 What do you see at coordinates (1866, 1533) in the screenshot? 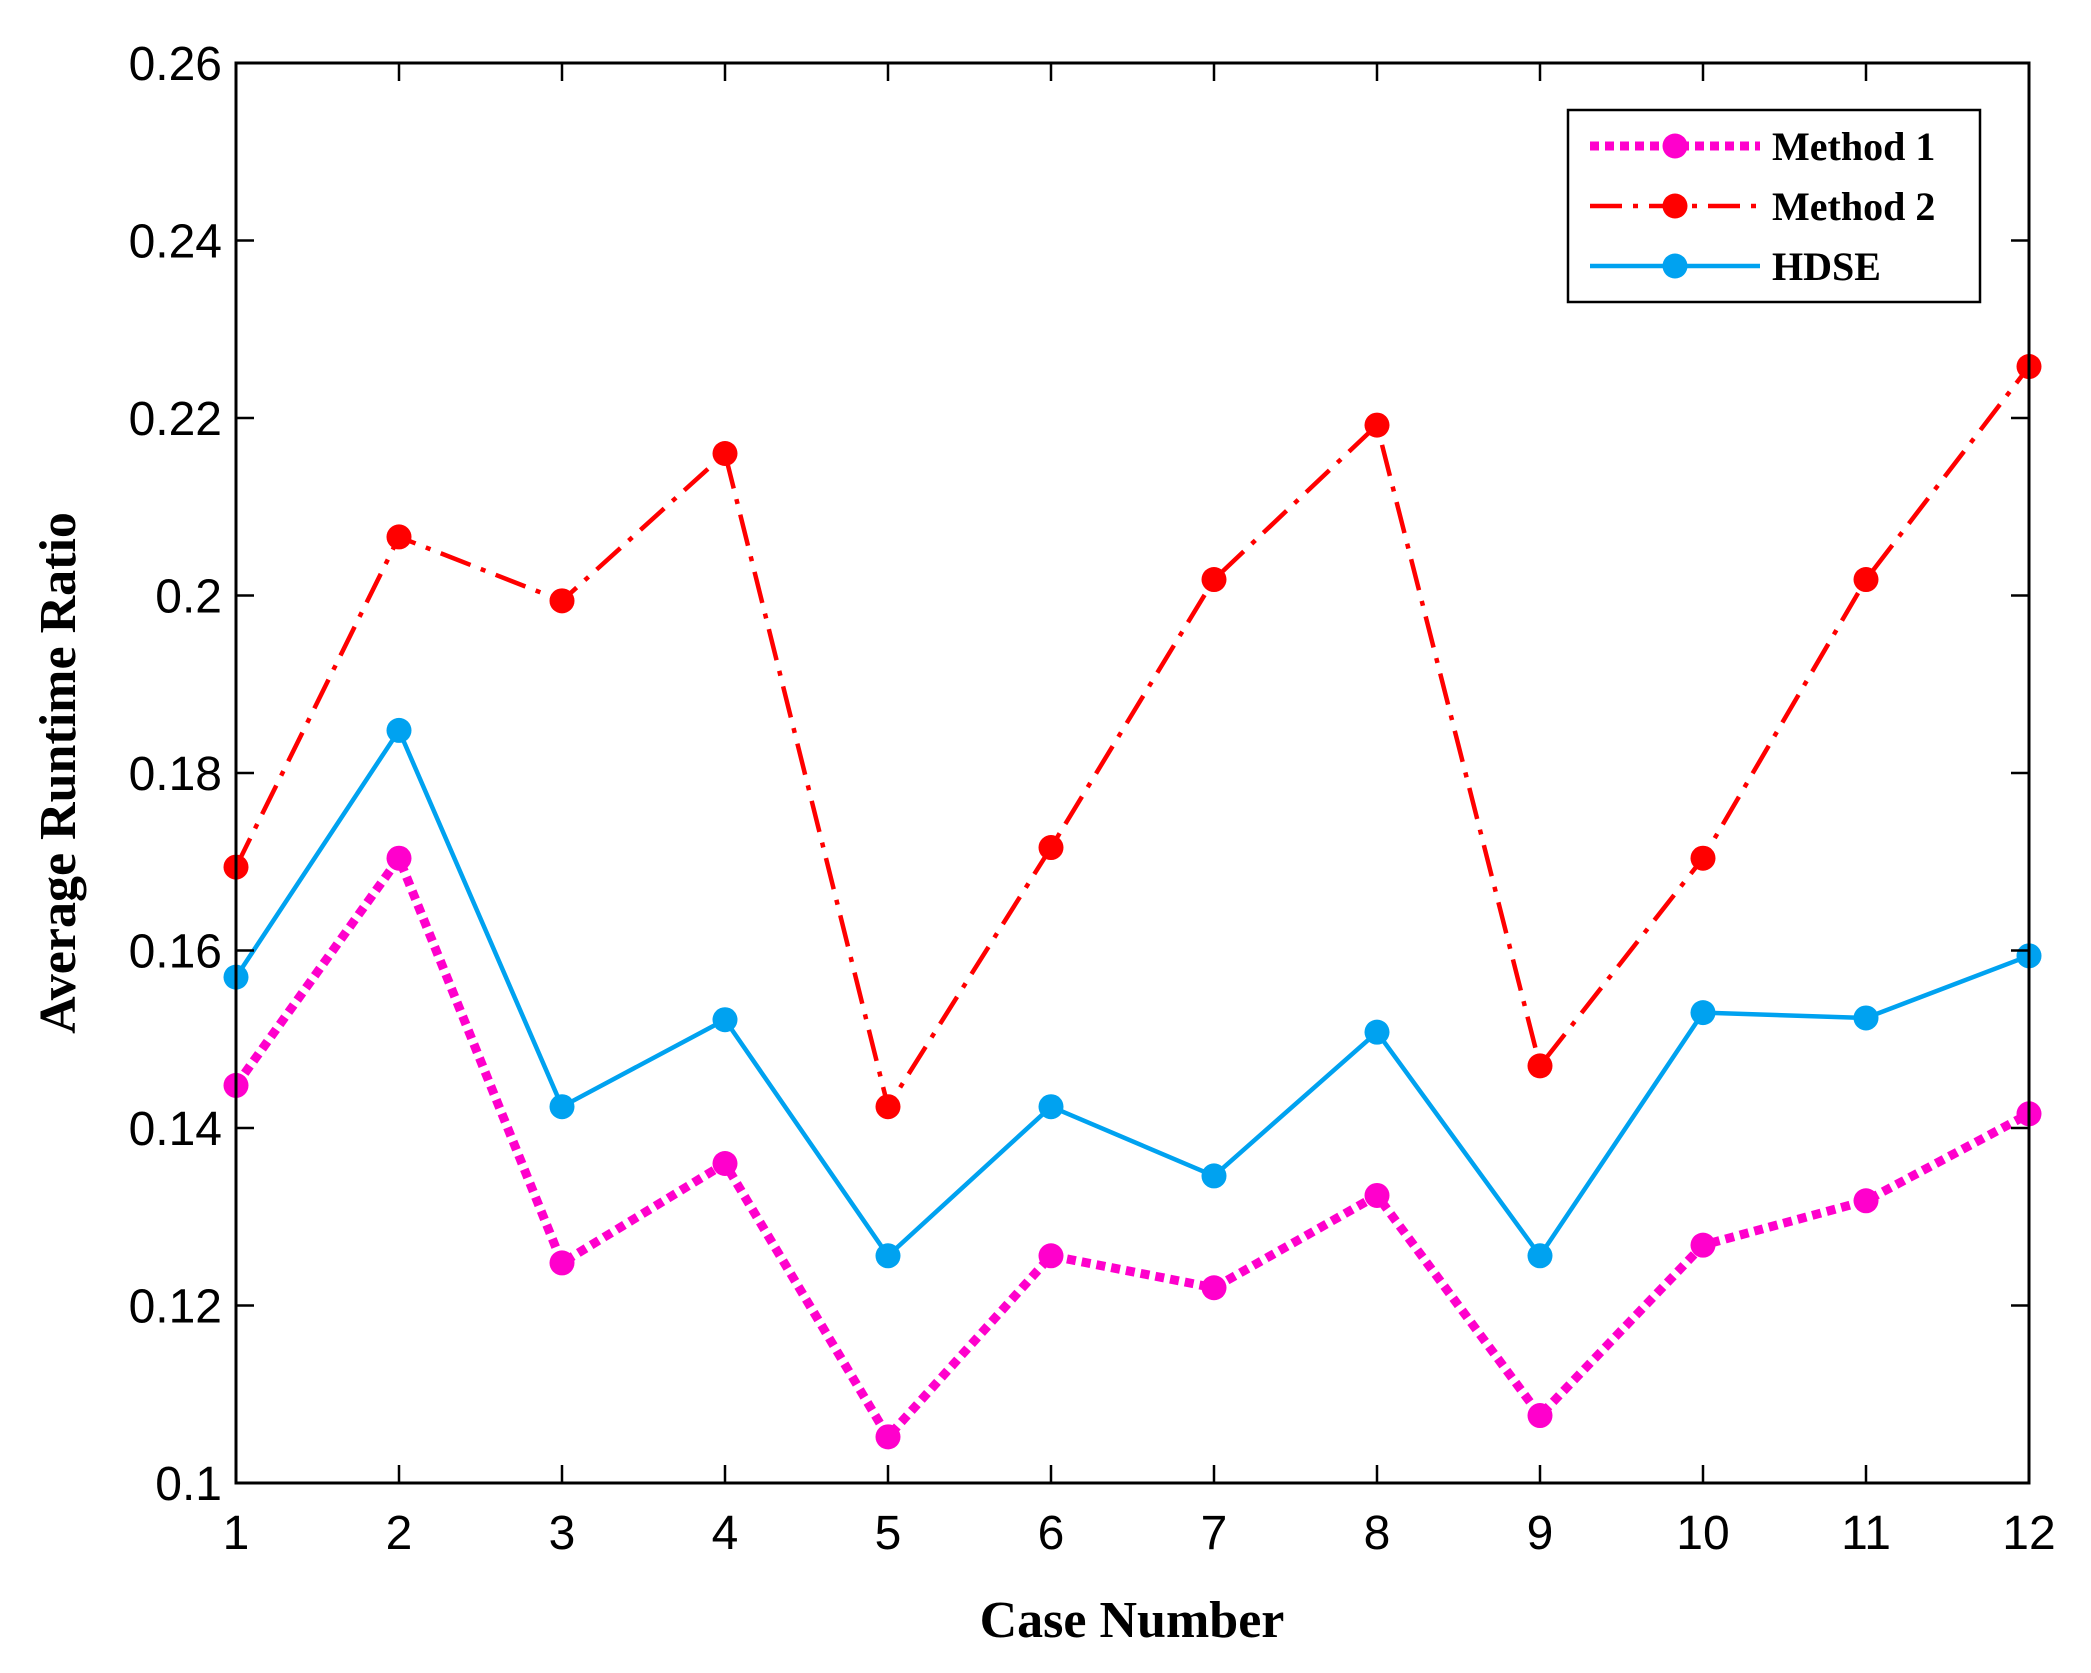
I see `x-tick-label: 11` at bounding box center [1866, 1533].